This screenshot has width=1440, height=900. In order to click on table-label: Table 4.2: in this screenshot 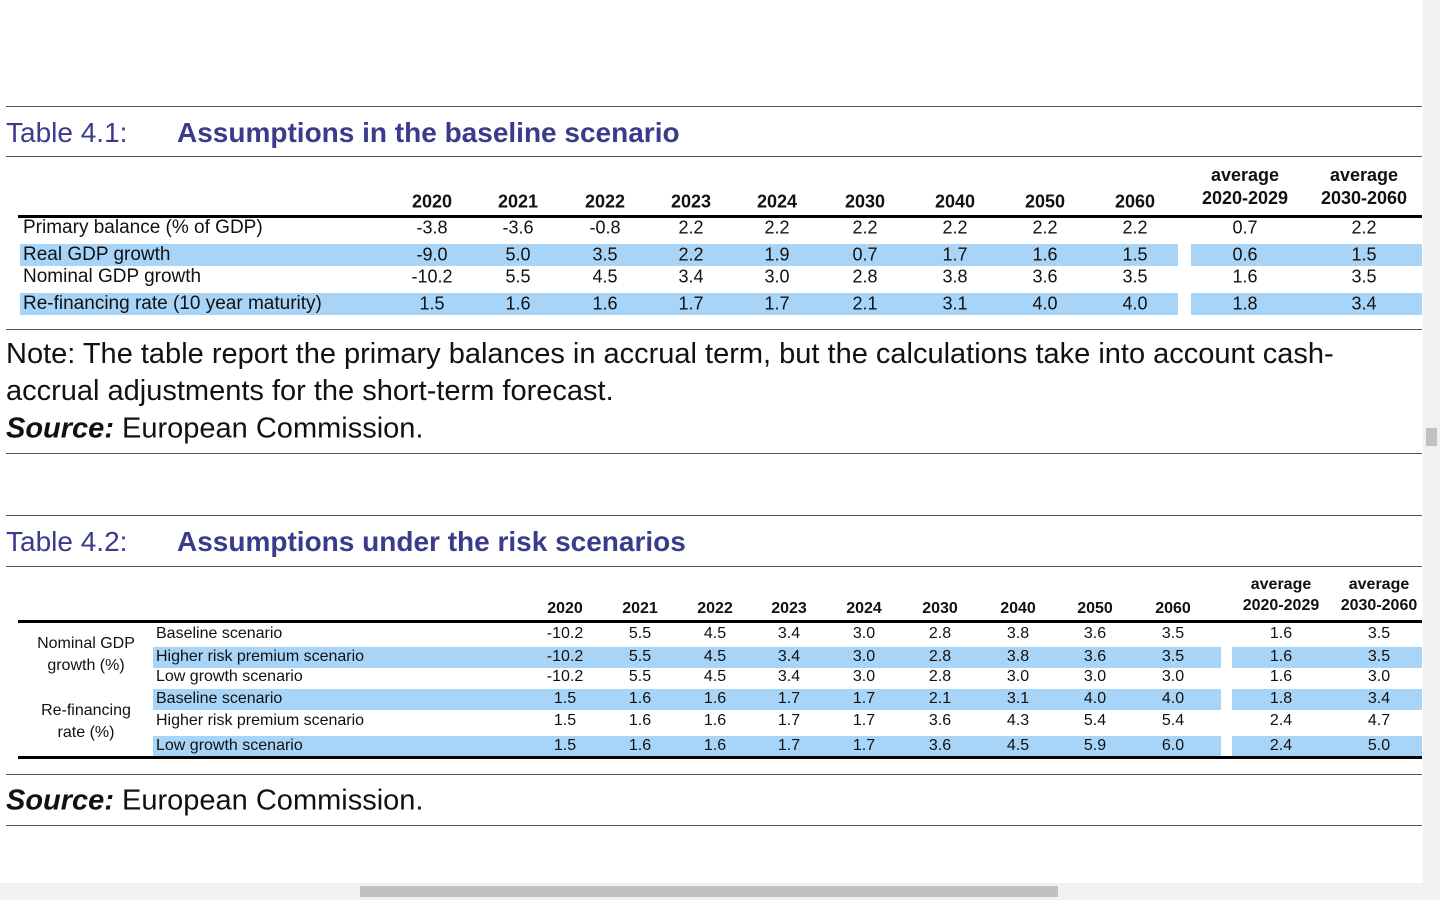, I will do `click(67, 541)`.